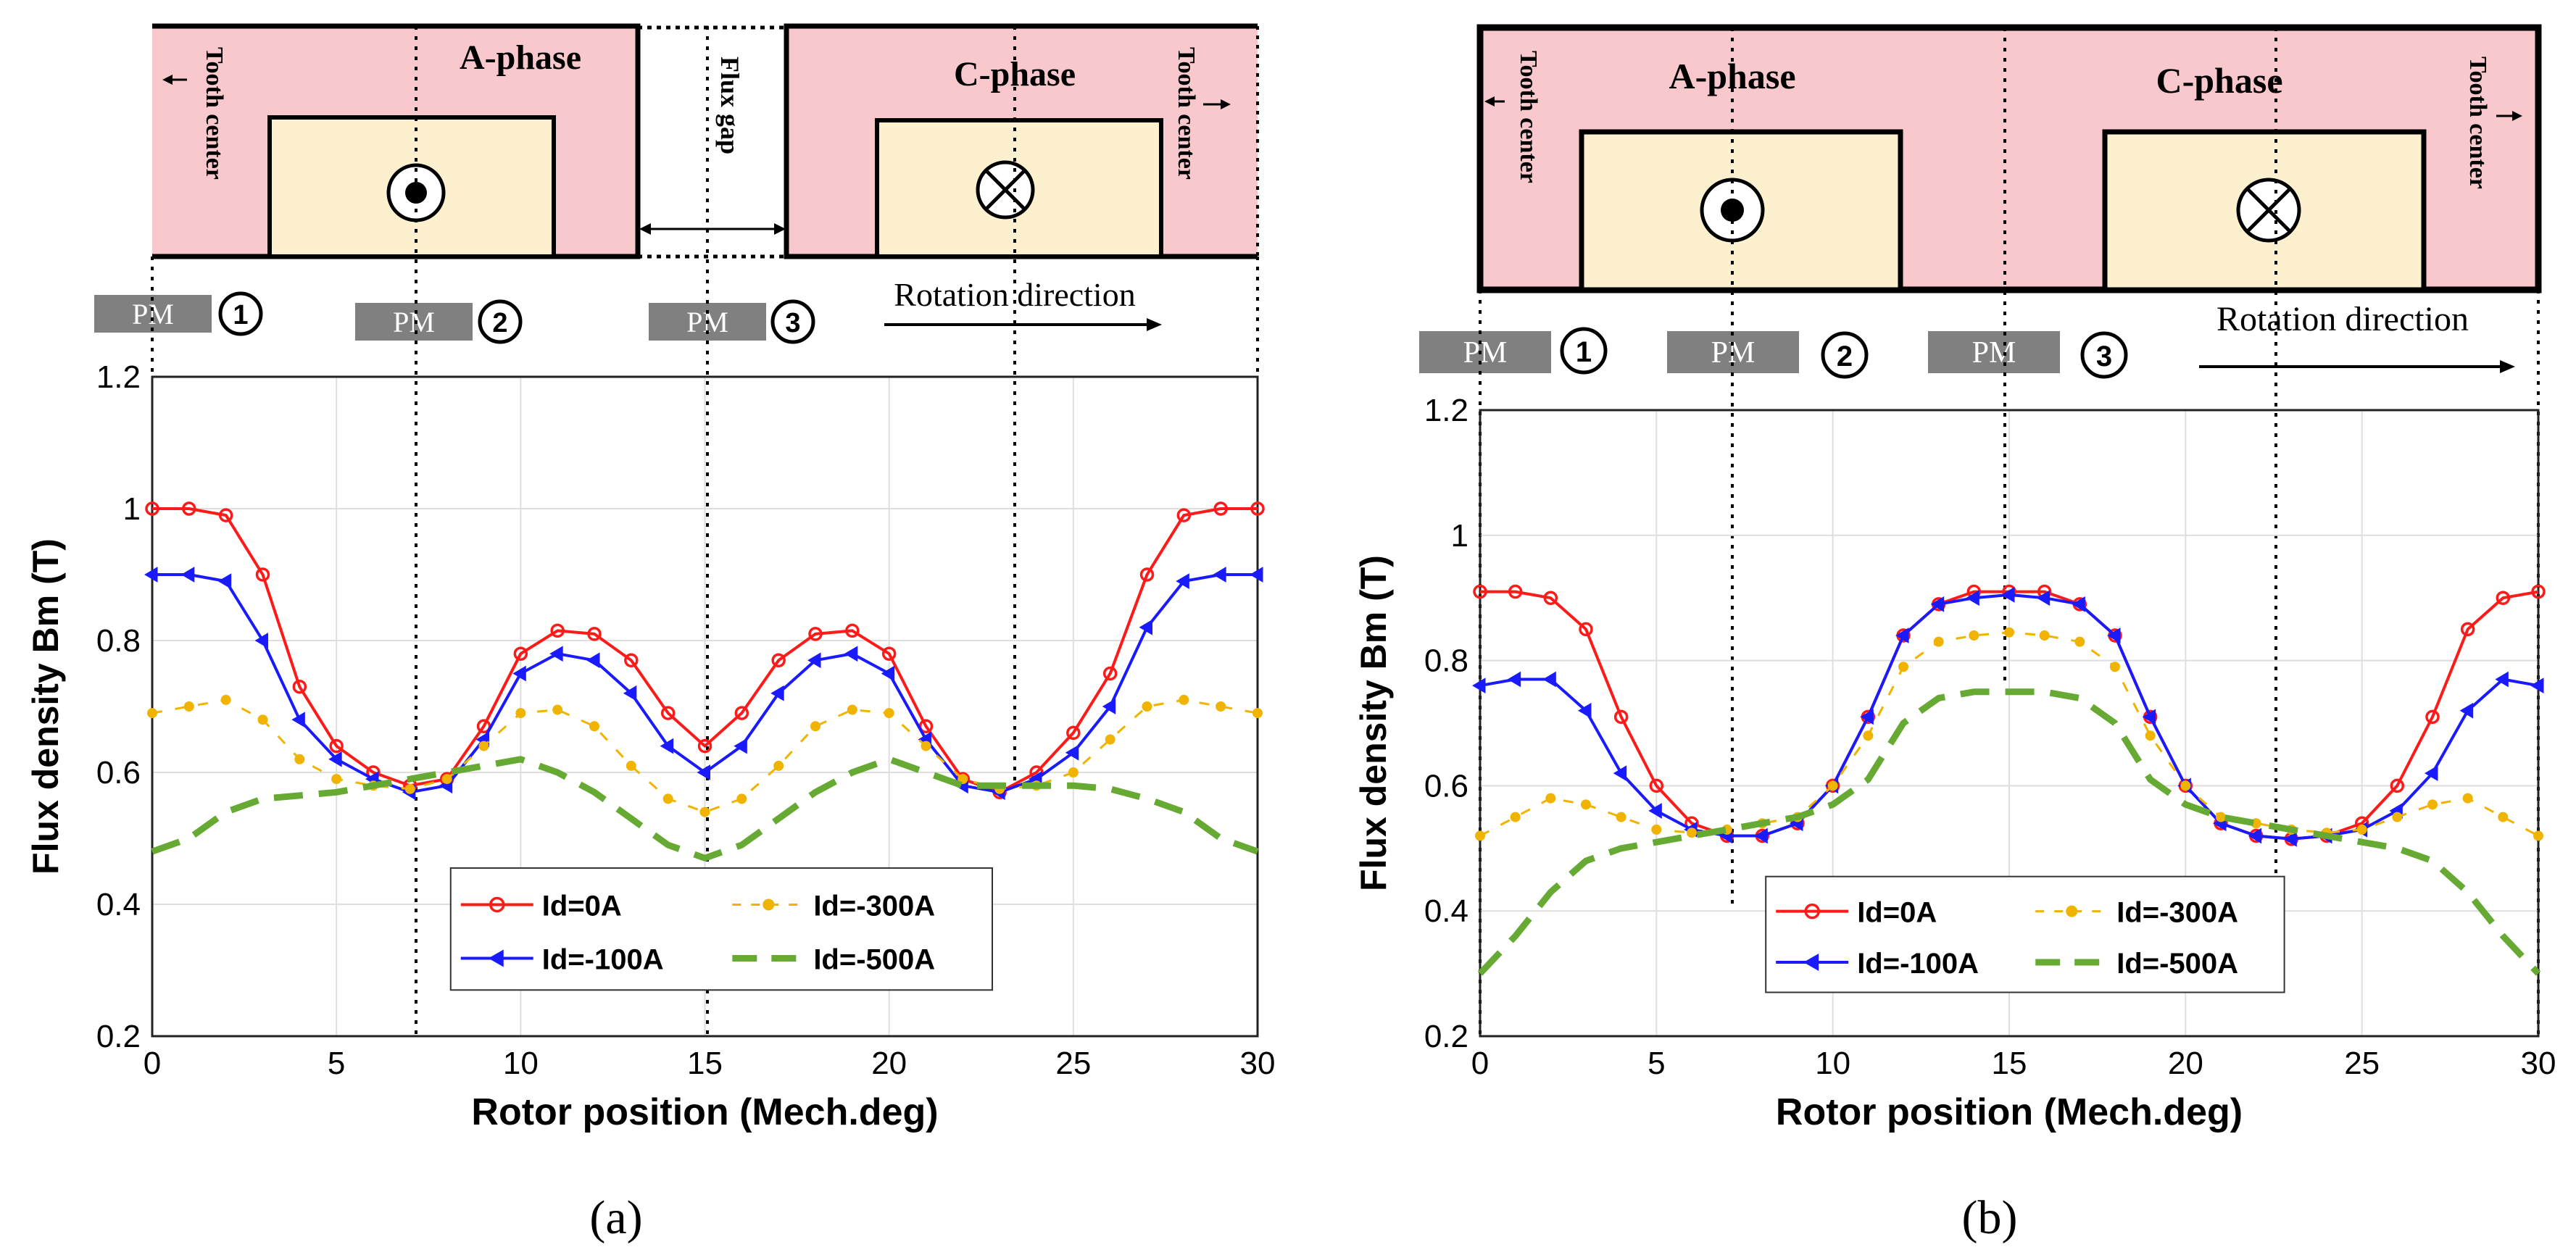 Image resolution: width=2576 pixels, height=1255 pixels. Describe the element at coordinates (2028, 355) in the screenshot. I see `b-pm-block-3: PM 3` at that location.